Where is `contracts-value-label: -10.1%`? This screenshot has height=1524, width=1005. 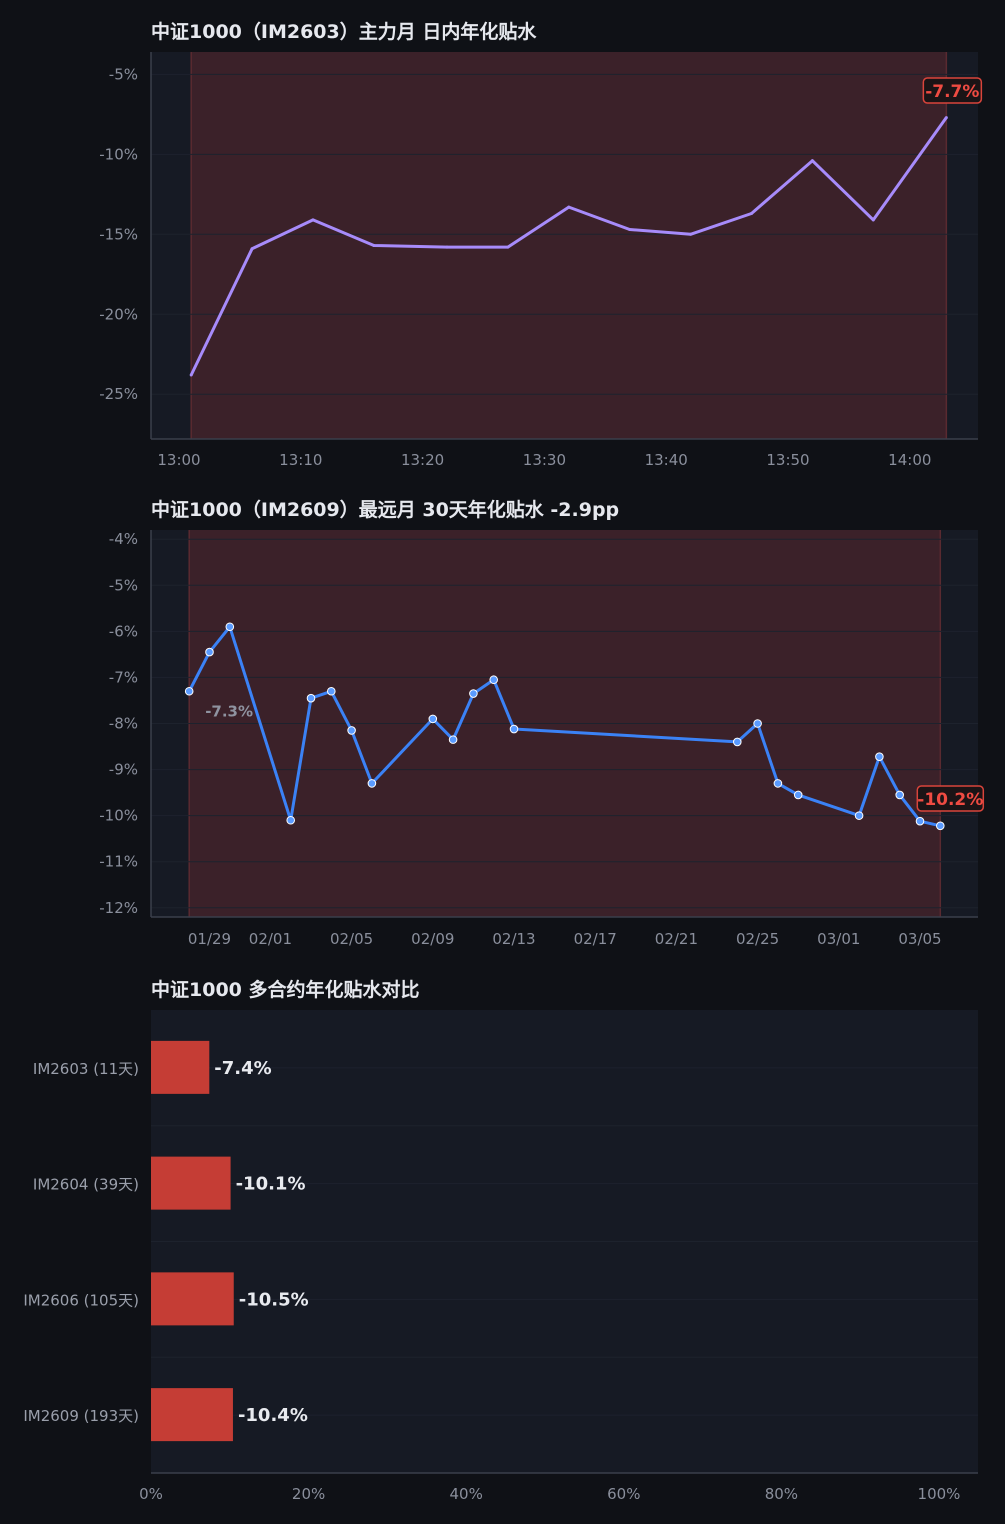 contracts-value-label: -10.1% is located at coordinates (271, 1184).